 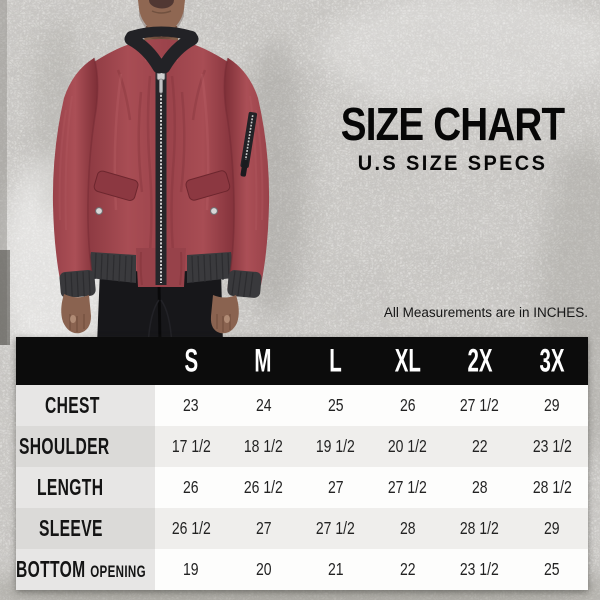 I want to click on sleeve-right, so click(x=246, y=173).